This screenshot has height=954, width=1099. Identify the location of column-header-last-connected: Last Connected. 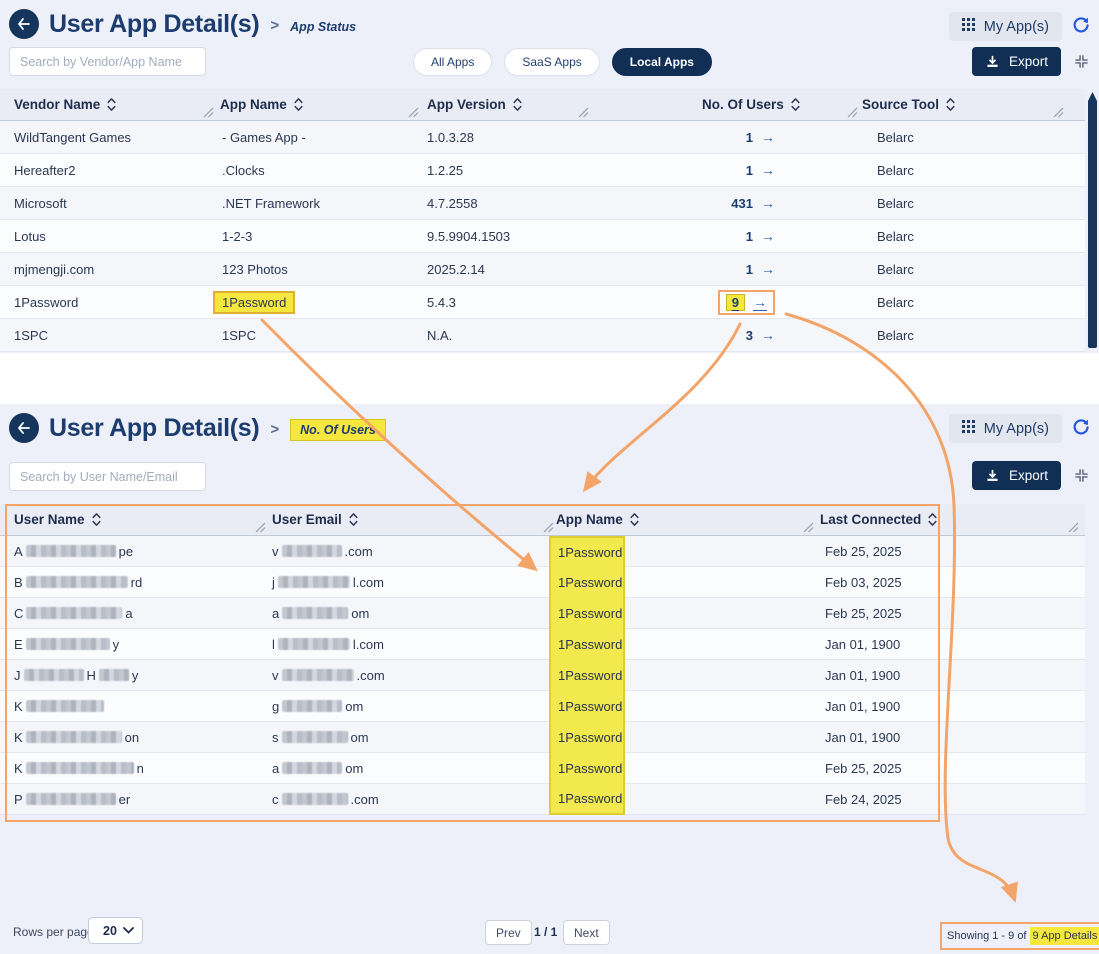
(878, 519).